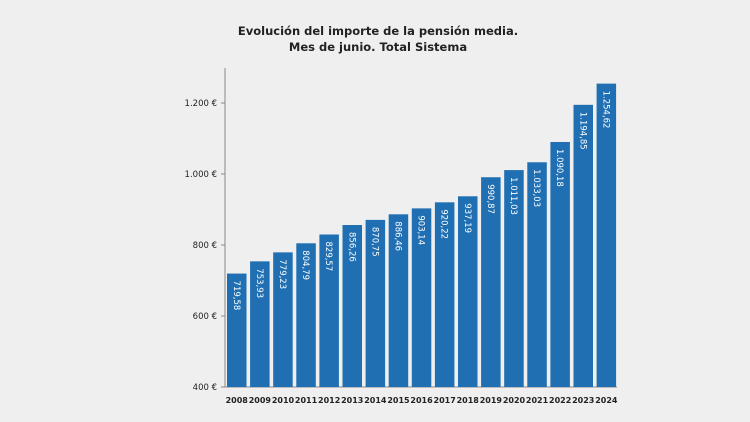  I want to click on data-label: 1.254,62, so click(605, 110).